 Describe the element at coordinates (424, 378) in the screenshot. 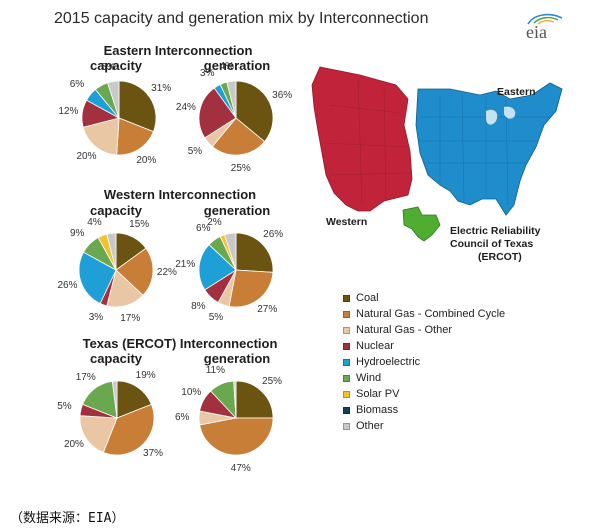

I see `legend-item: Wind` at that location.